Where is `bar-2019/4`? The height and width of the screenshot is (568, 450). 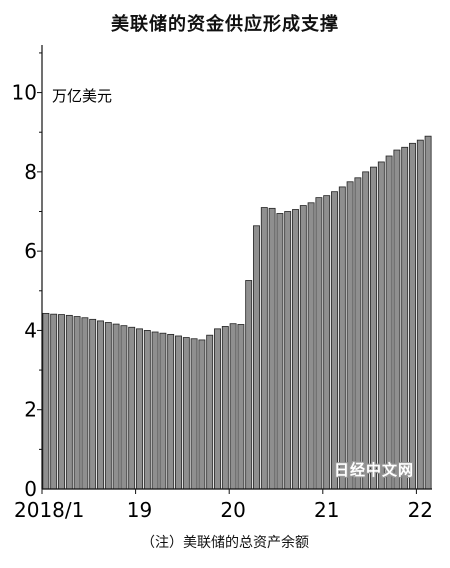
bar-2019/4 is located at coordinates (163, 411).